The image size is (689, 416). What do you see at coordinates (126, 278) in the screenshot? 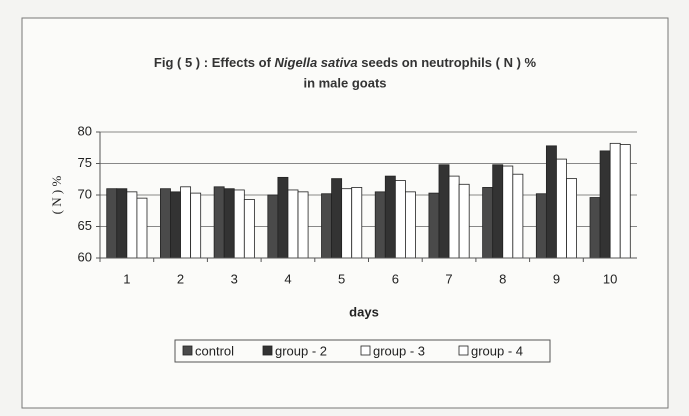
I see `x-tick-label: 1` at bounding box center [126, 278].